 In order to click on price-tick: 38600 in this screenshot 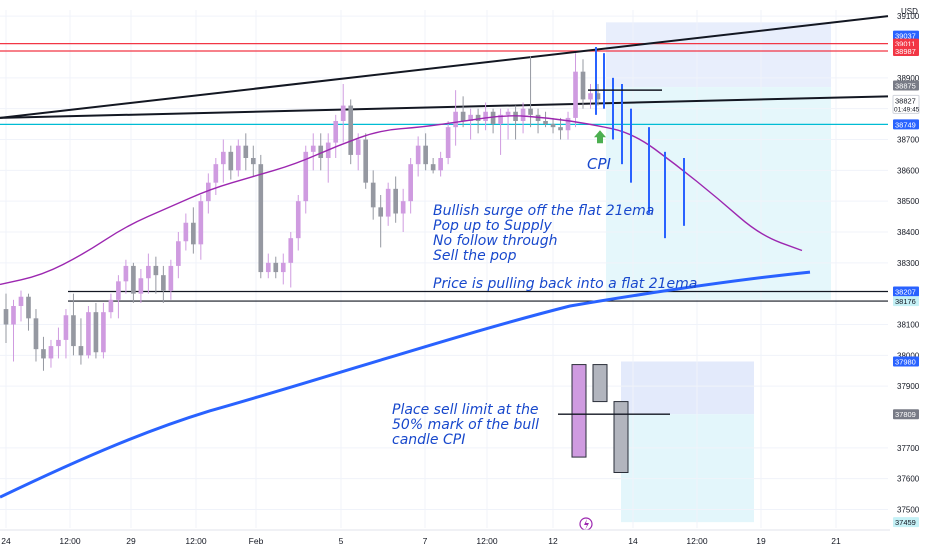, I will do `click(908, 170)`.